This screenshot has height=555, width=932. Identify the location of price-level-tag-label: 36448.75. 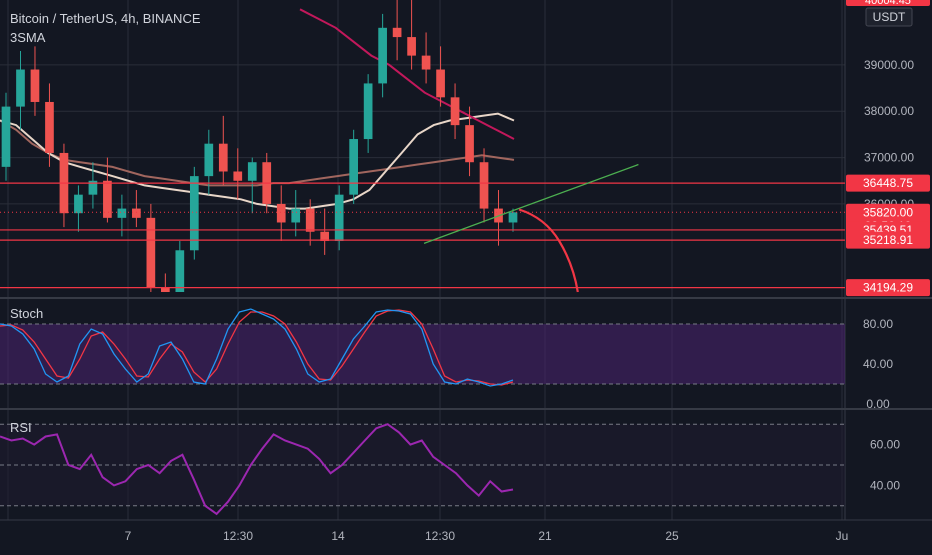
(888, 183).